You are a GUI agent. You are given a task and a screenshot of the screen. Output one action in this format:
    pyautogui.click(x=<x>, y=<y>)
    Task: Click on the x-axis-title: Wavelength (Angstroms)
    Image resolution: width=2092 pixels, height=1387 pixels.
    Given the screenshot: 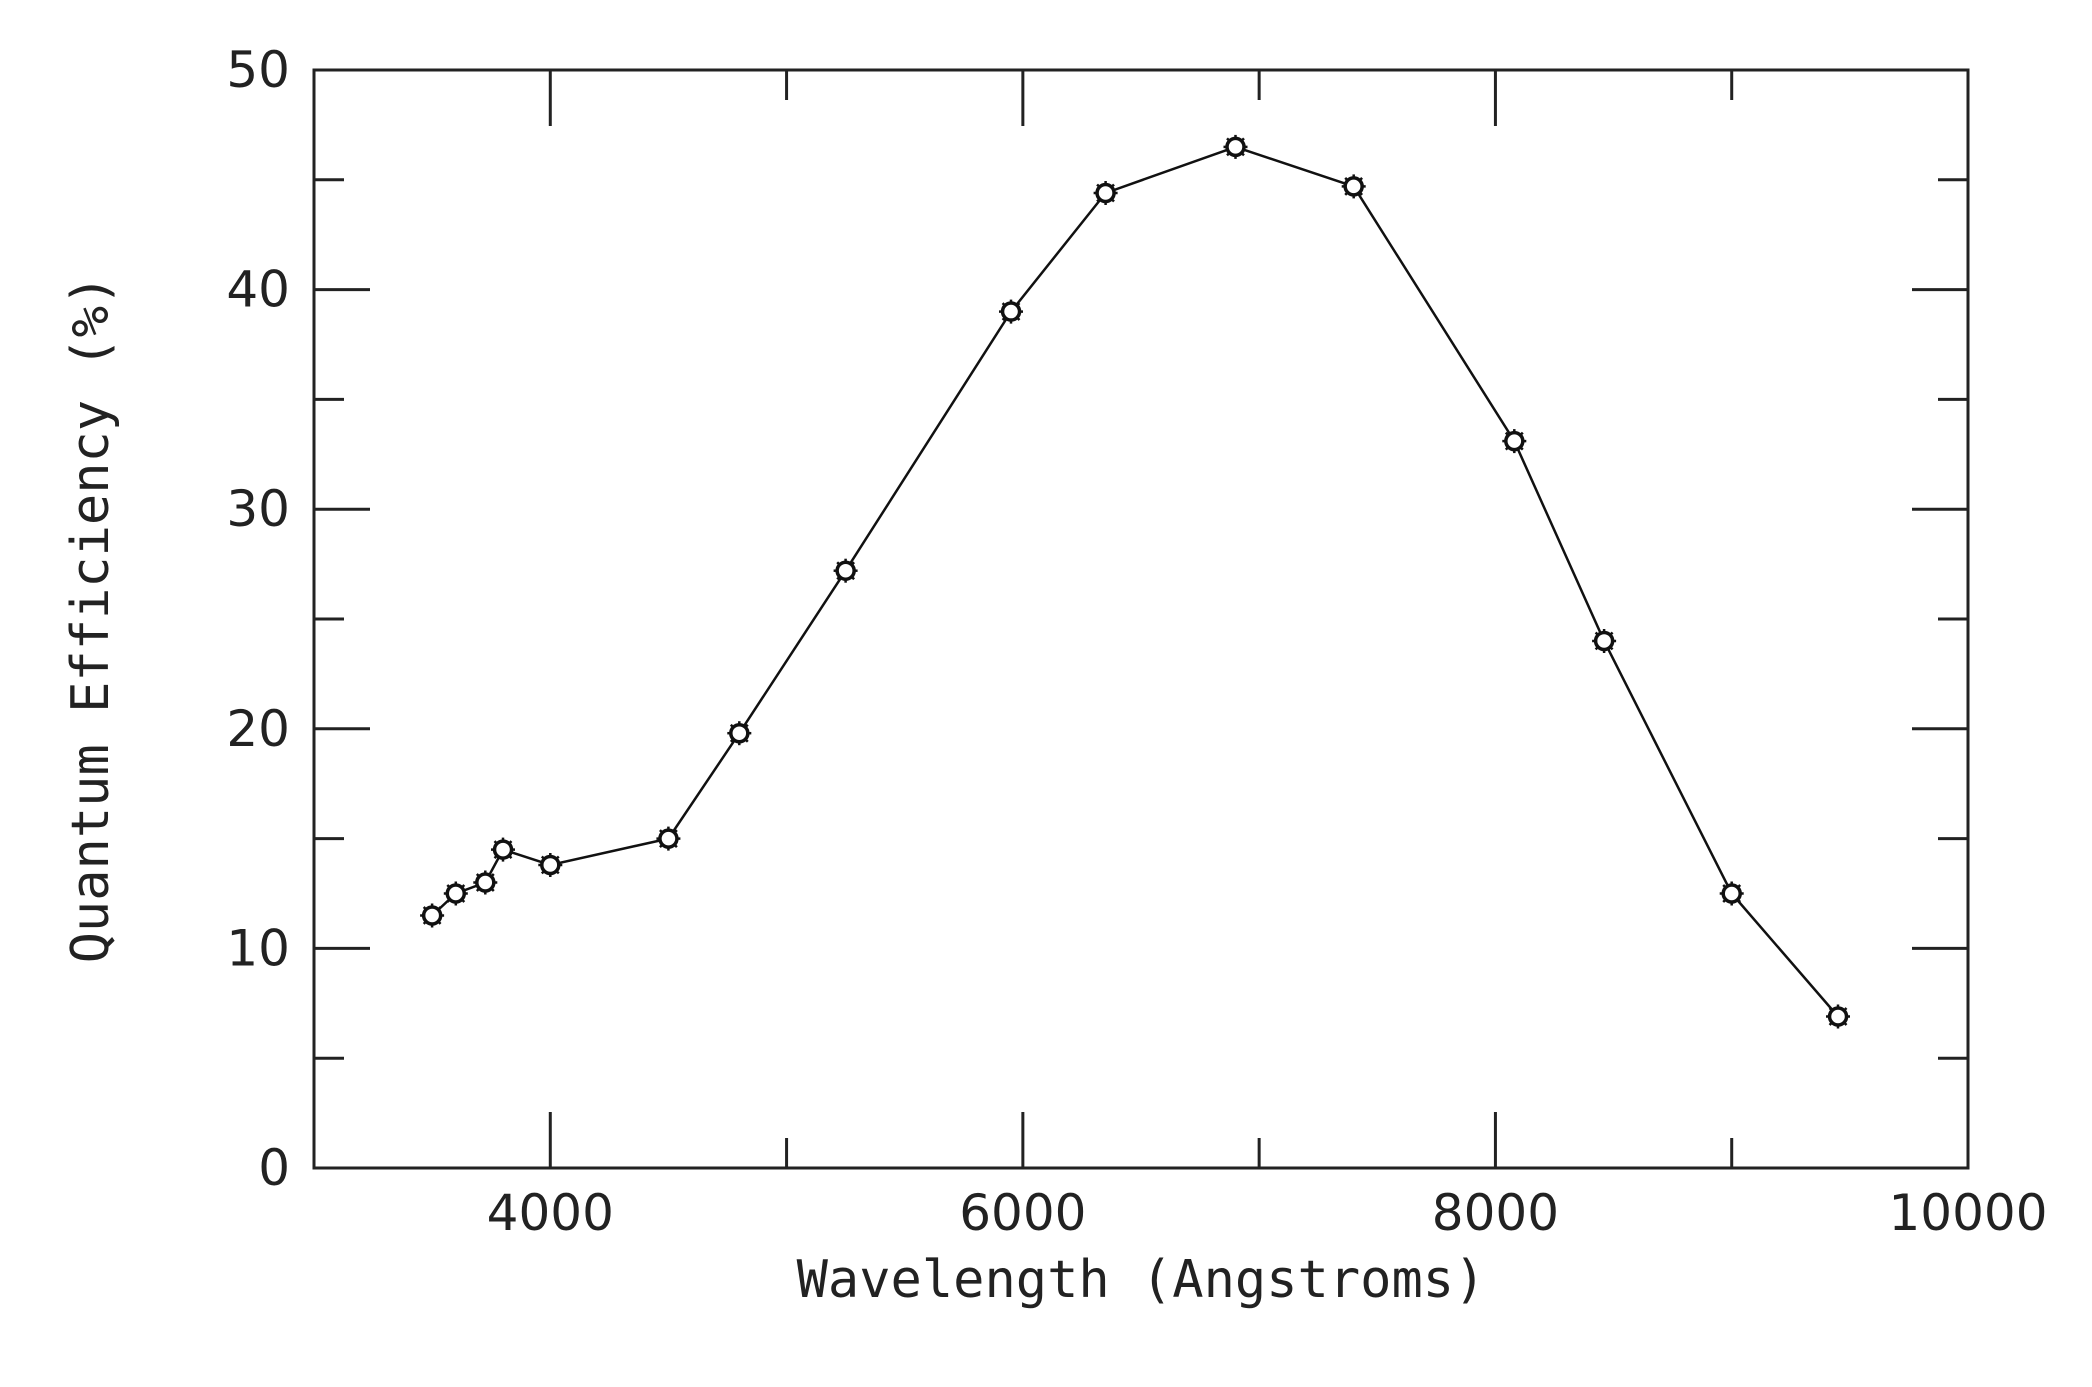 What is the action you would take?
    pyautogui.click(x=1141, y=1280)
    